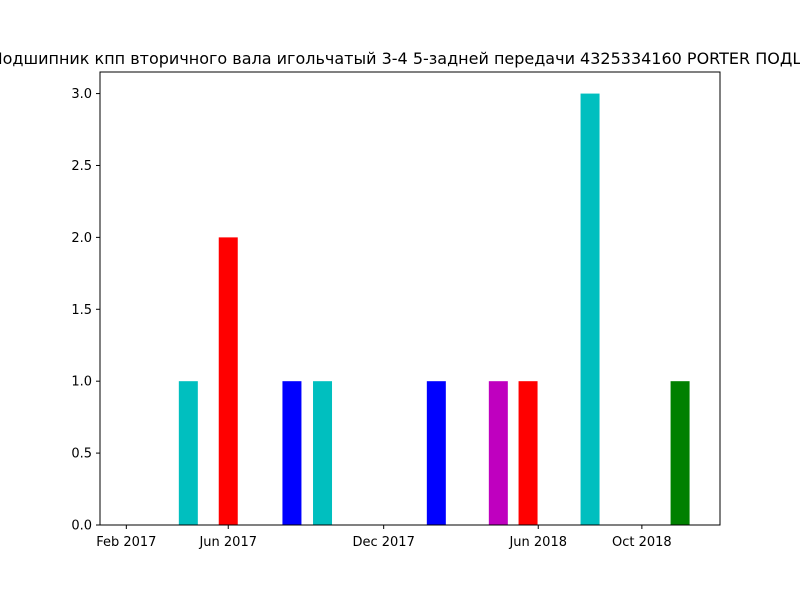 This screenshot has height=600, width=800. I want to click on y-tick-label: 2.5, so click(81, 166).